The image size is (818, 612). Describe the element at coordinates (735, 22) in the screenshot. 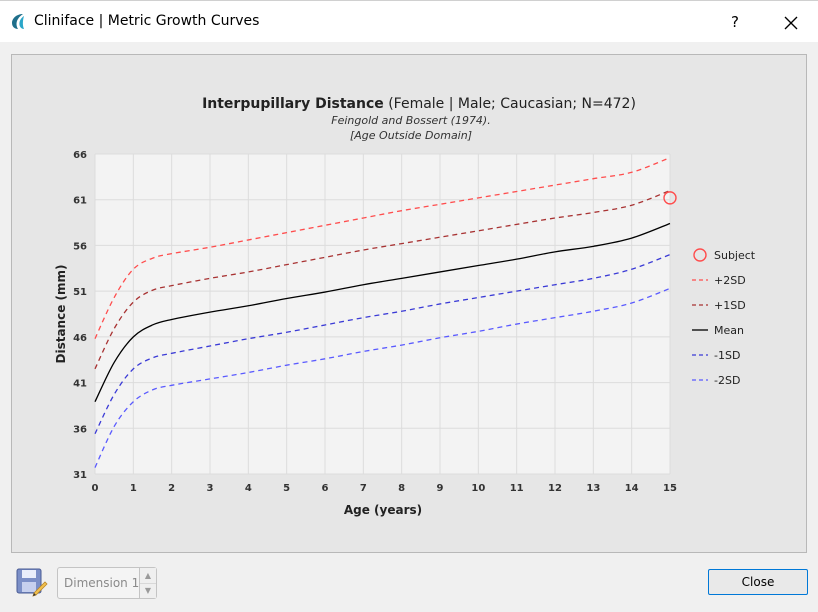

I see `help-button: ?` at that location.